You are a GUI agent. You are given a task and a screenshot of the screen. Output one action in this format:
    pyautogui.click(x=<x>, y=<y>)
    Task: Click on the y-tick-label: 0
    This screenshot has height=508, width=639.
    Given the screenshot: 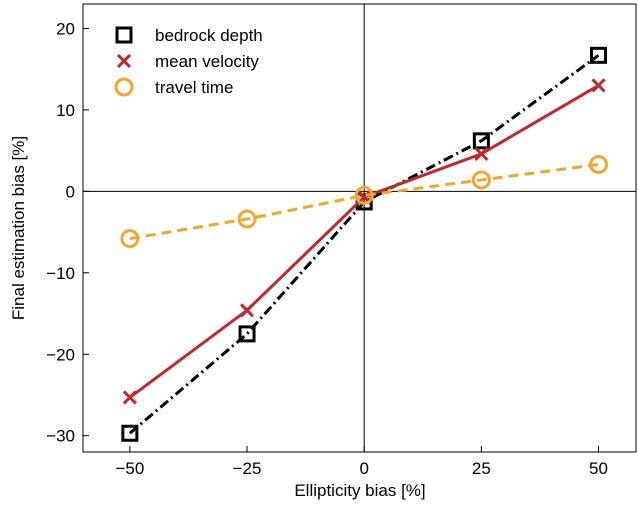 What is the action you would take?
    pyautogui.click(x=70, y=191)
    